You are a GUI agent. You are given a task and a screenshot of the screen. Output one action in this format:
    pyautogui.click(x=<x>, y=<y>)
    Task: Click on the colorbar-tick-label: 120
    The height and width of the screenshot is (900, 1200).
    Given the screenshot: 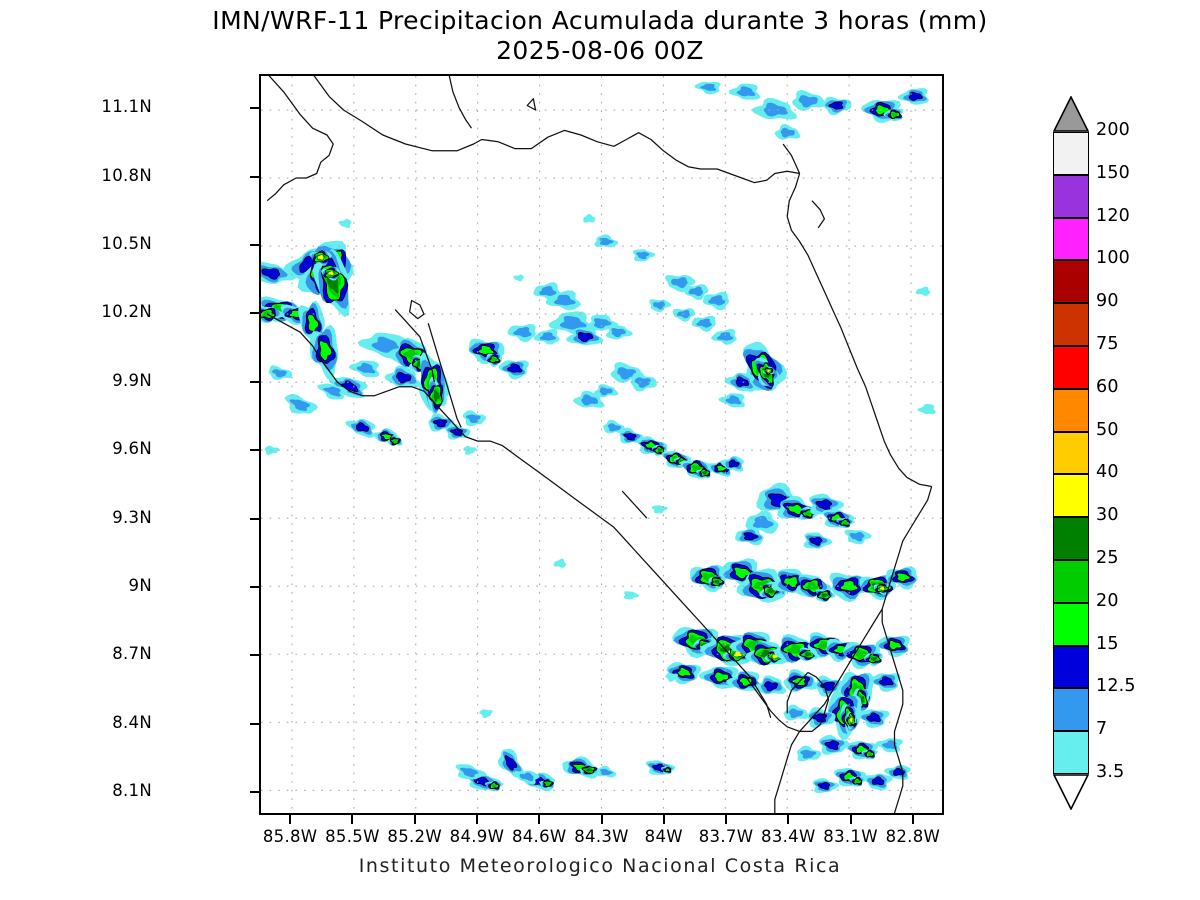 What is the action you would take?
    pyautogui.click(x=1113, y=215)
    